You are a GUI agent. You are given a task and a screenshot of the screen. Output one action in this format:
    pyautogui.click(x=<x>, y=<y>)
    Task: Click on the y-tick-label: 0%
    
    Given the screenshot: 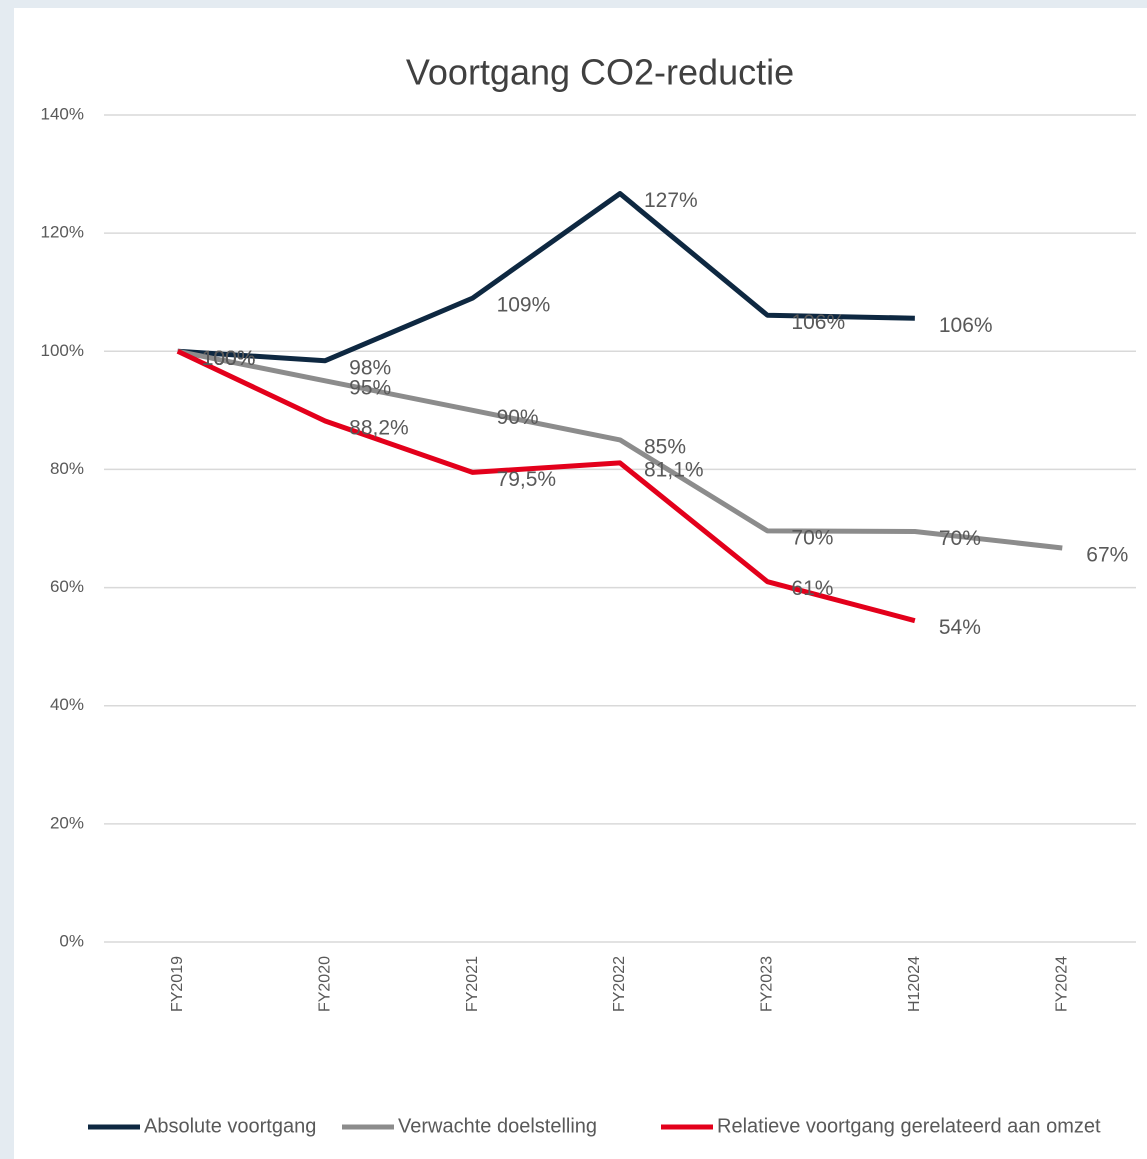 What is the action you would take?
    pyautogui.click(x=71, y=940)
    